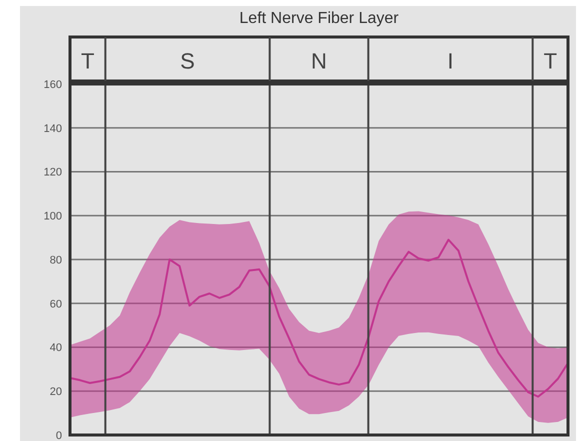 This screenshot has width=580, height=441. What do you see at coordinates (187, 61) in the screenshot?
I see `text: S` at bounding box center [187, 61].